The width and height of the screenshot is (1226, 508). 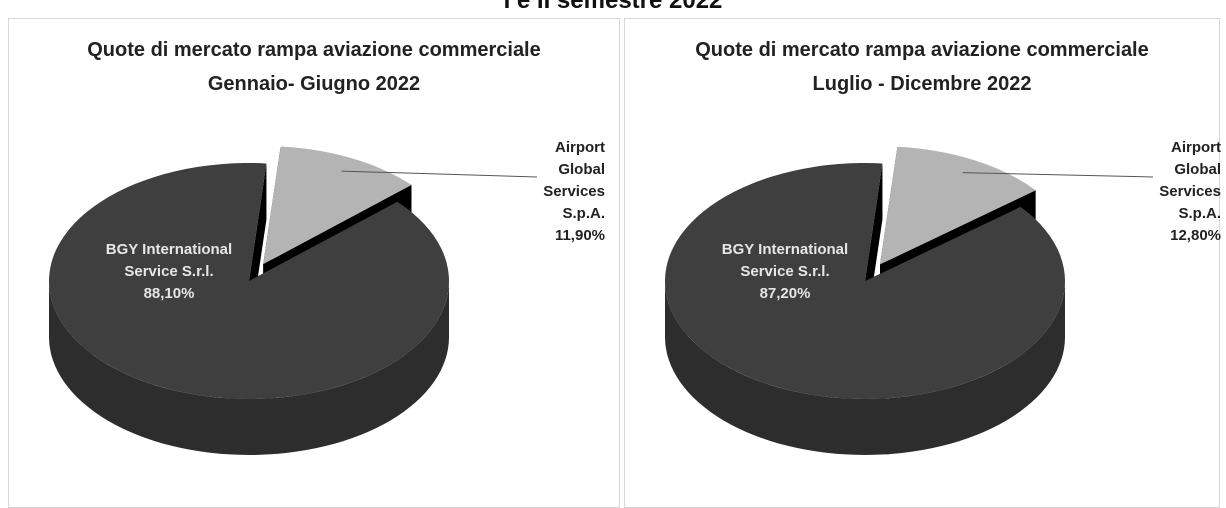 I want to click on value-label: 12,80%, so click(x=1195, y=235).